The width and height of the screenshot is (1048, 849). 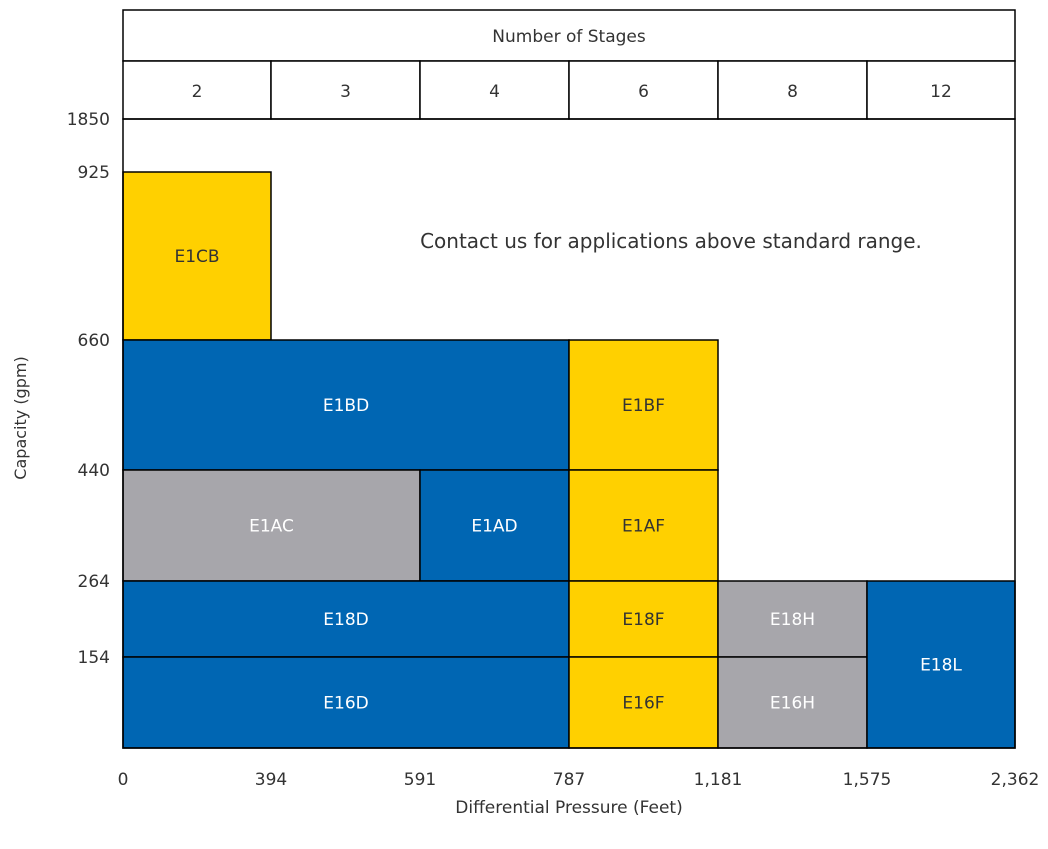 I want to click on y-tick-label: 660, so click(x=94, y=341).